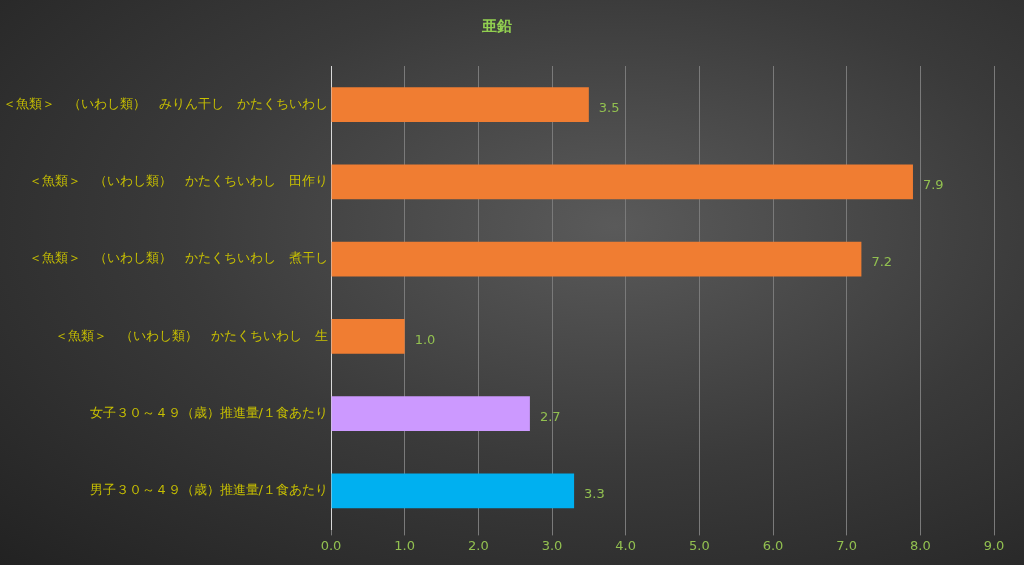  What do you see at coordinates (178, 258) in the screenshot?
I see `y-tick-label: ＜魚類＞ （いわし類） かたくちいわし 煮干し` at bounding box center [178, 258].